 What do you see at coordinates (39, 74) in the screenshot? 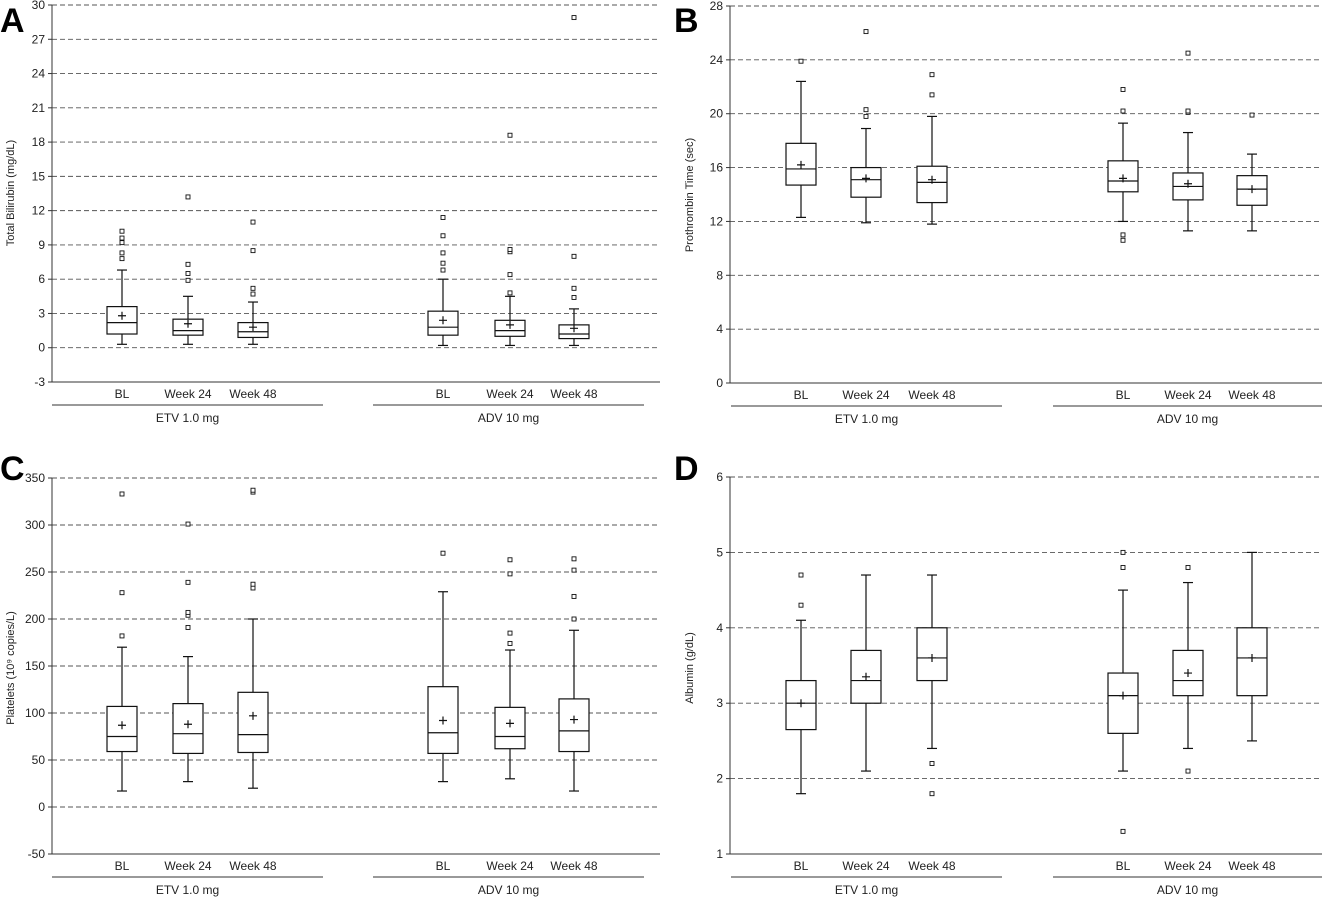
I see `y-tick-label: 24` at bounding box center [39, 74].